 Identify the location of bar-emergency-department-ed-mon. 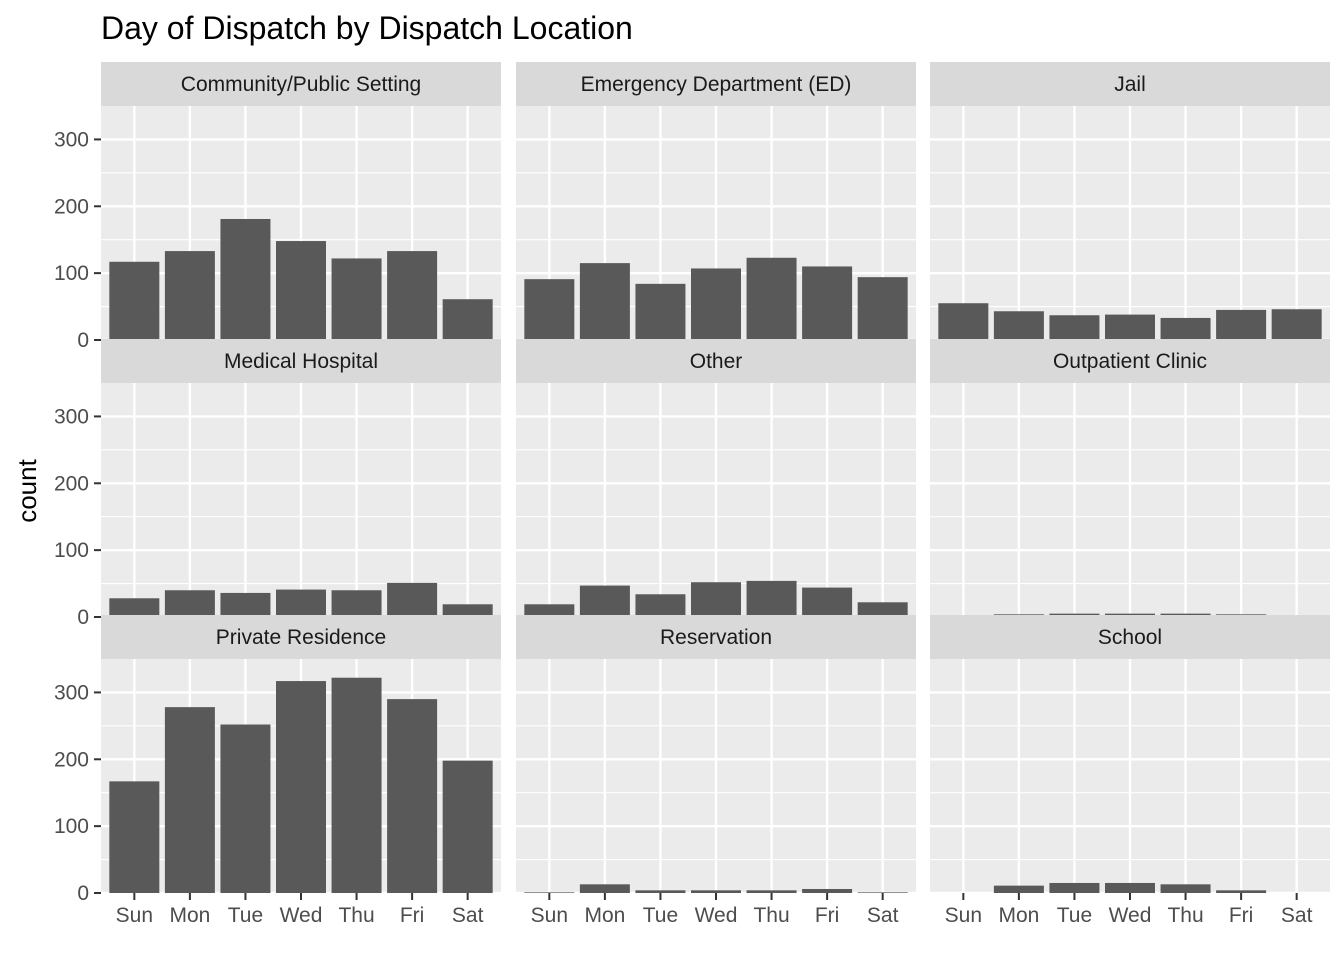
(604, 301).